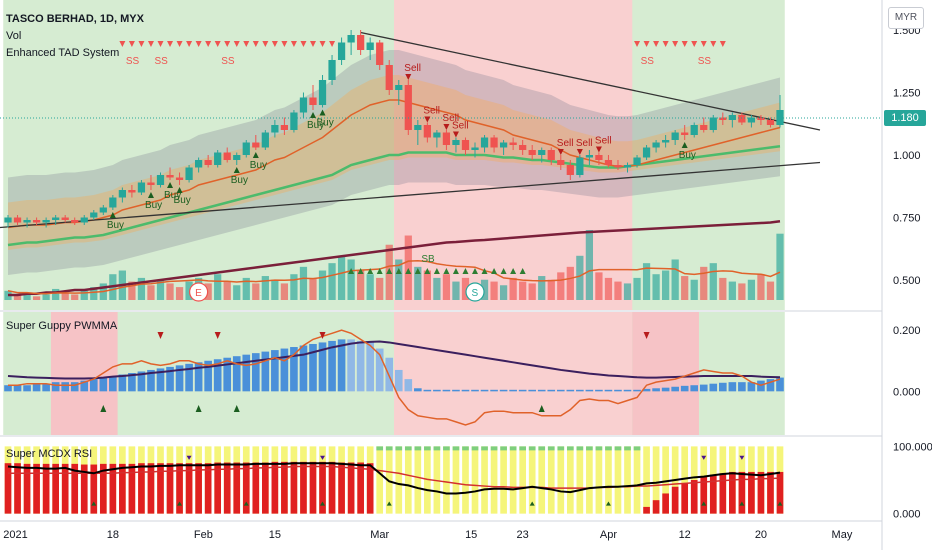 This screenshot has width=932, height=550. What do you see at coordinates (590, 81) in the screenshot?
I see `resistance-trendline` at bounding box center [590, 81].